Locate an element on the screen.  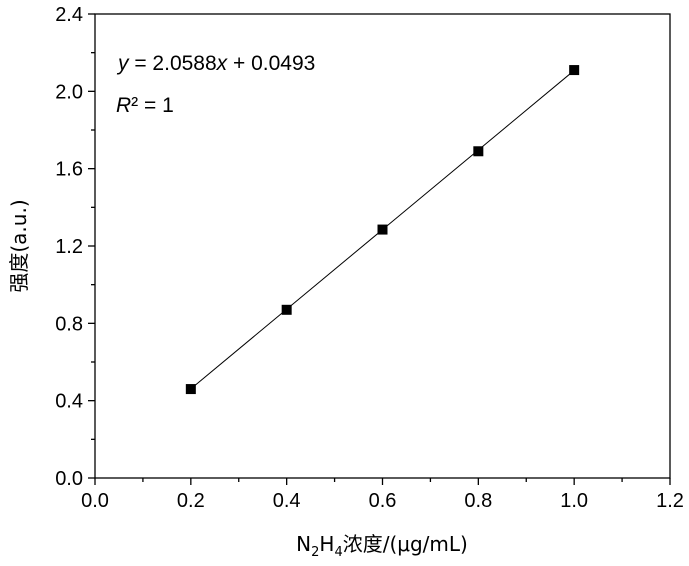
y-tick-label: 0.4 is located at coordinates (69, 402).